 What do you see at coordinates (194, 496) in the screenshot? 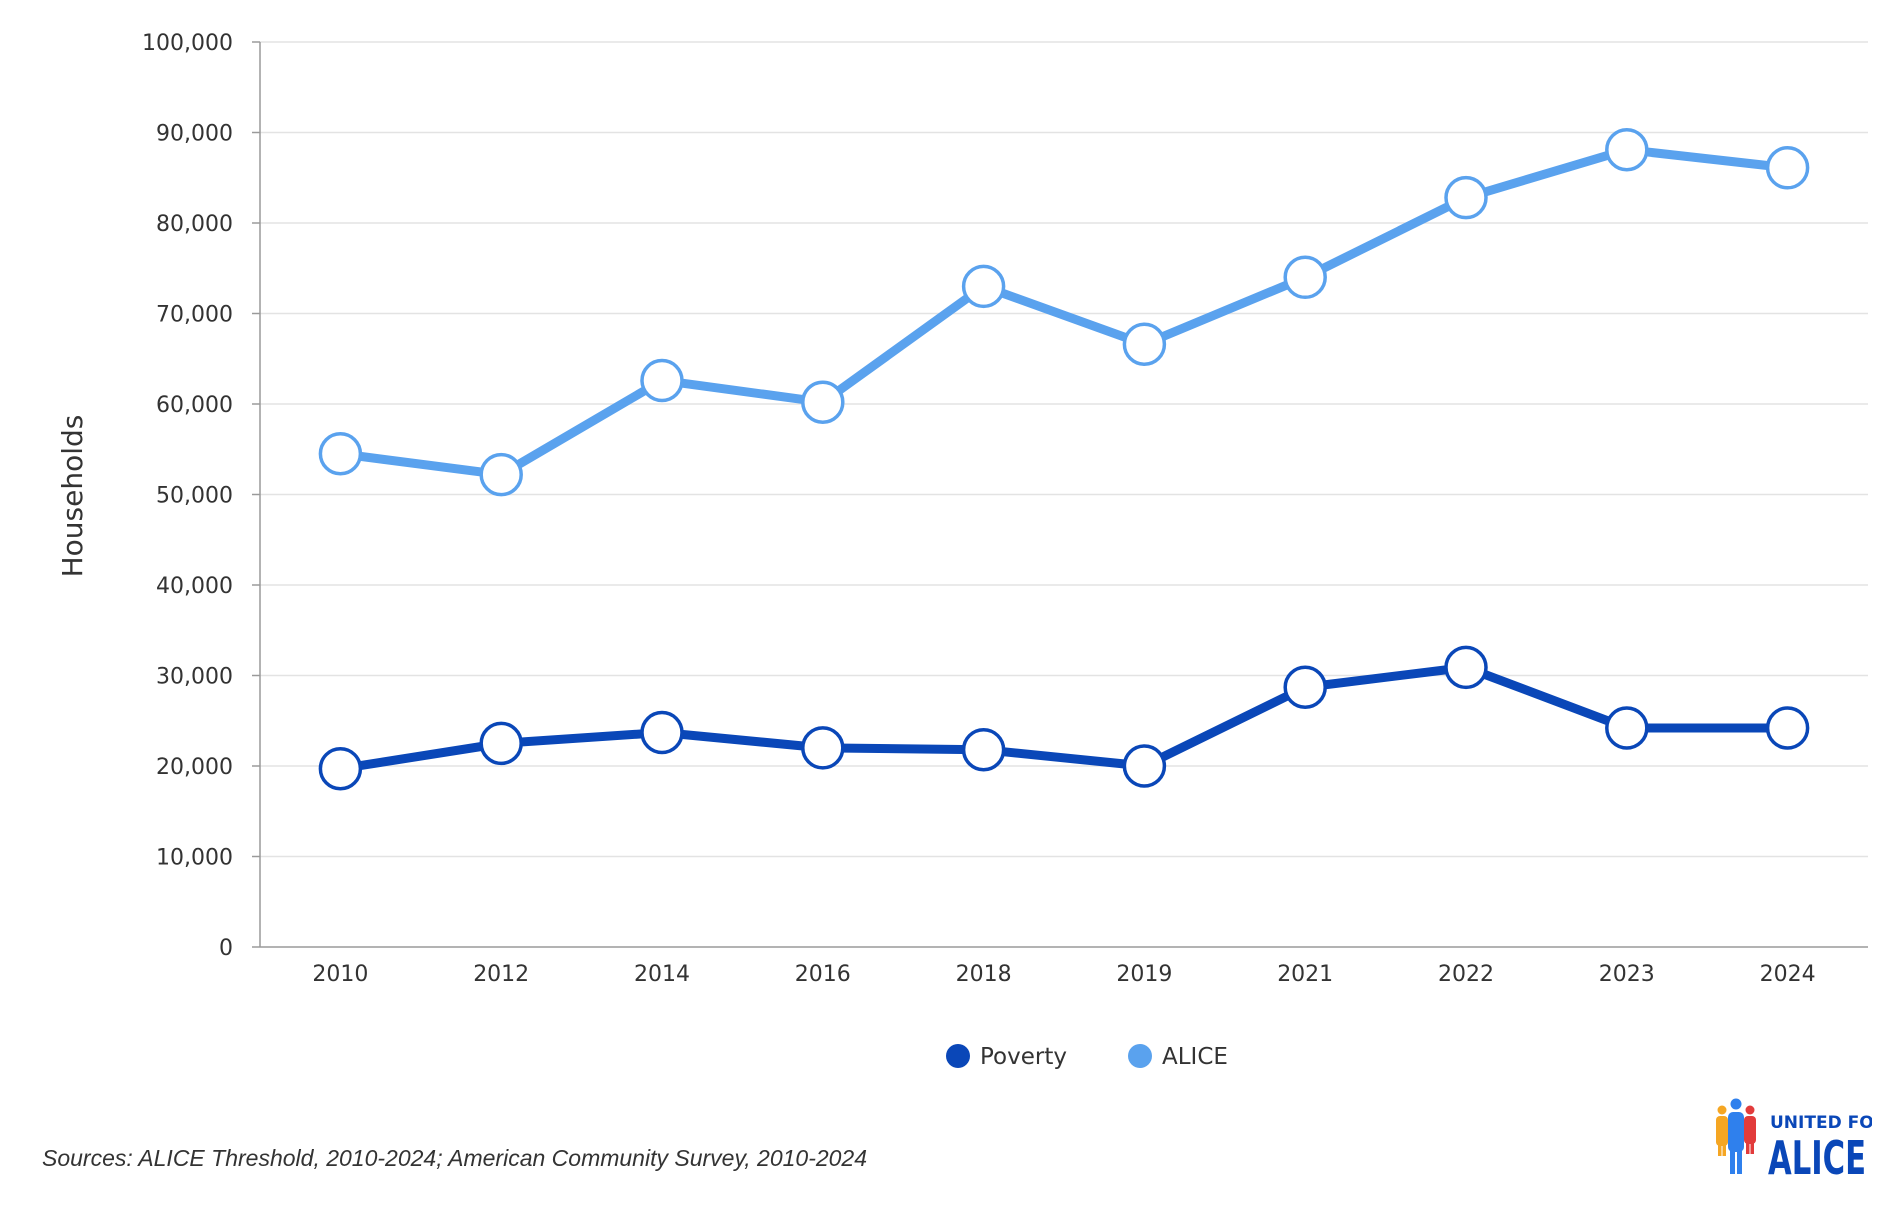
I see `y-tick-label: 50,000` at bounding box center [194, 496].